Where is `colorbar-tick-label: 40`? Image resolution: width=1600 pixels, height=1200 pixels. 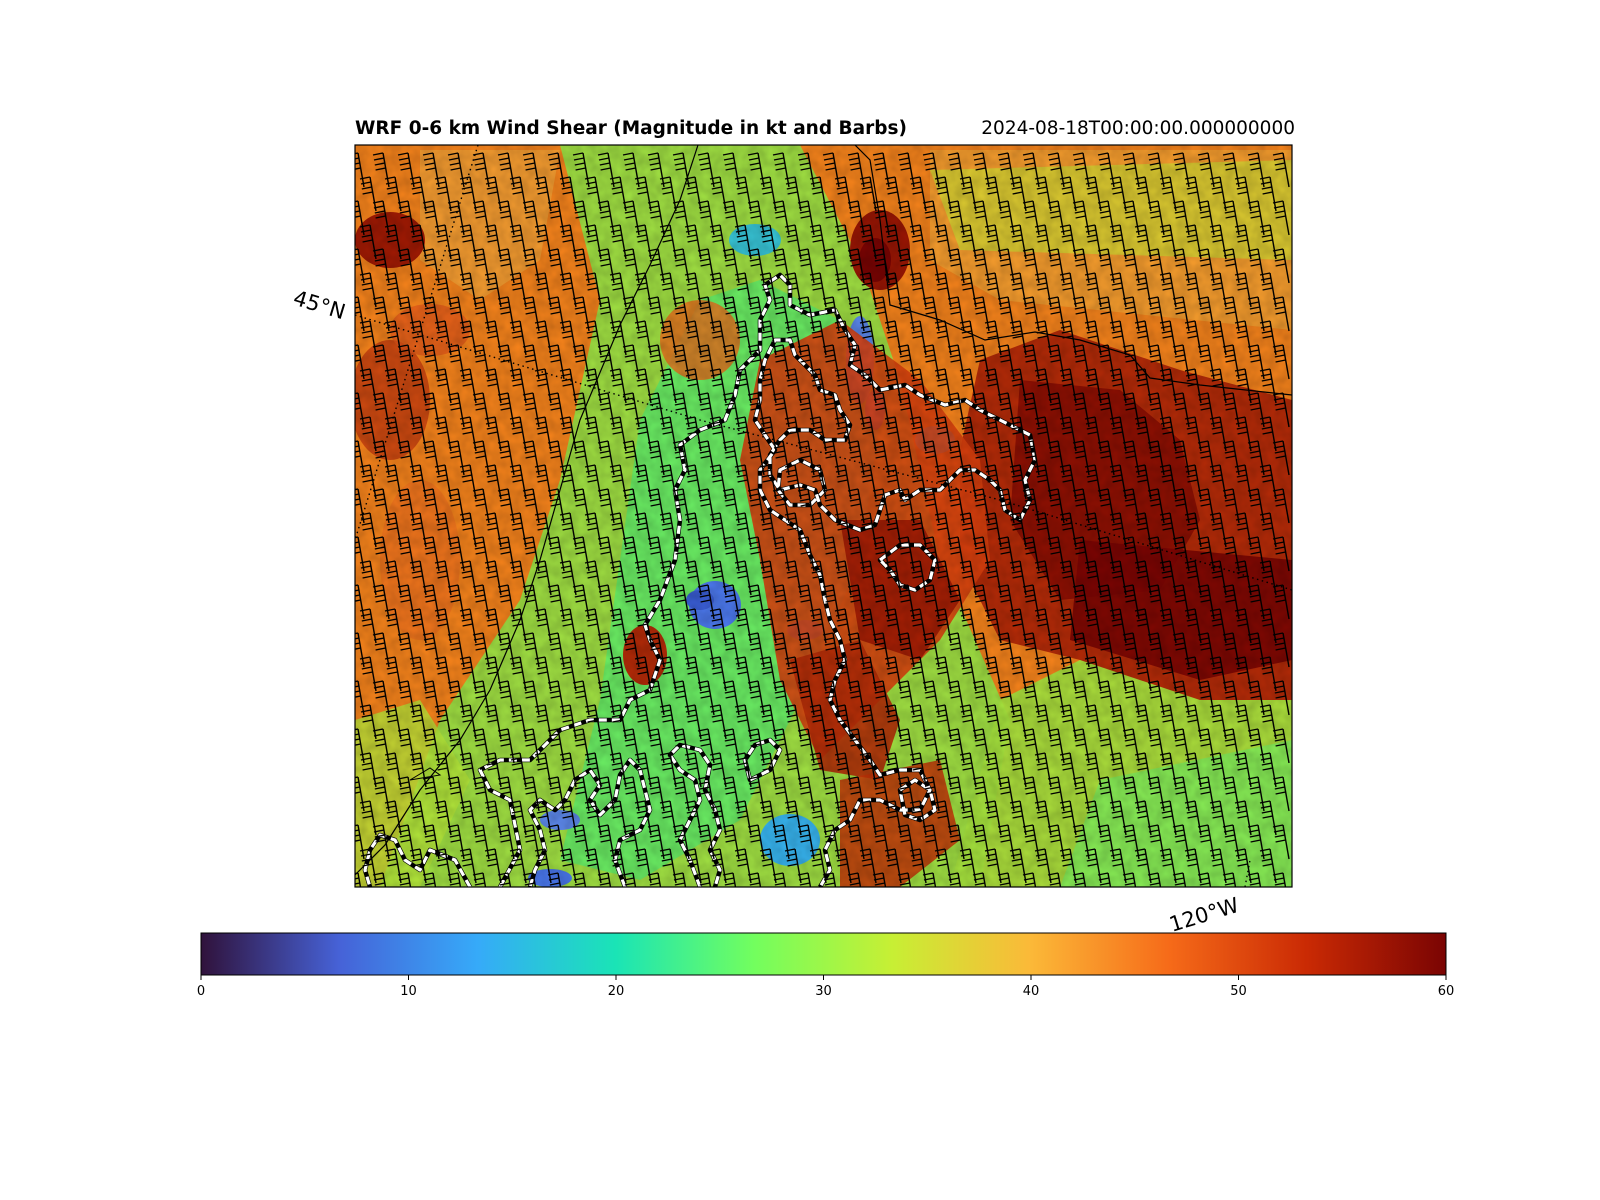
colorbar-tick-label: 40 is located at coordinates (1031, 991).